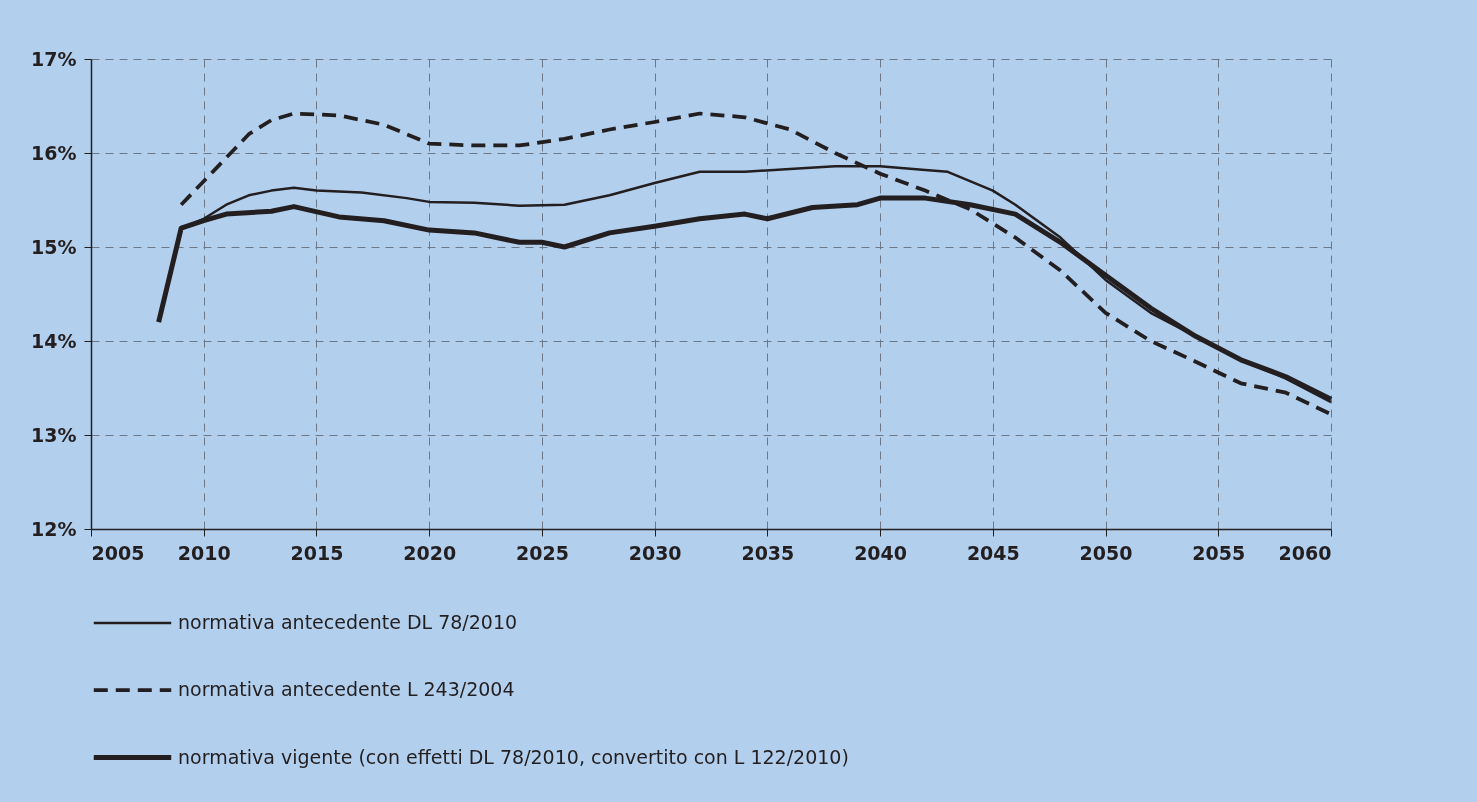 This screenshot has height=802, width=1477. What do you see at coordinates (54, 434) in the screenshot?
I see `y-tick-label: 13%` at bounding box center [54, 434].